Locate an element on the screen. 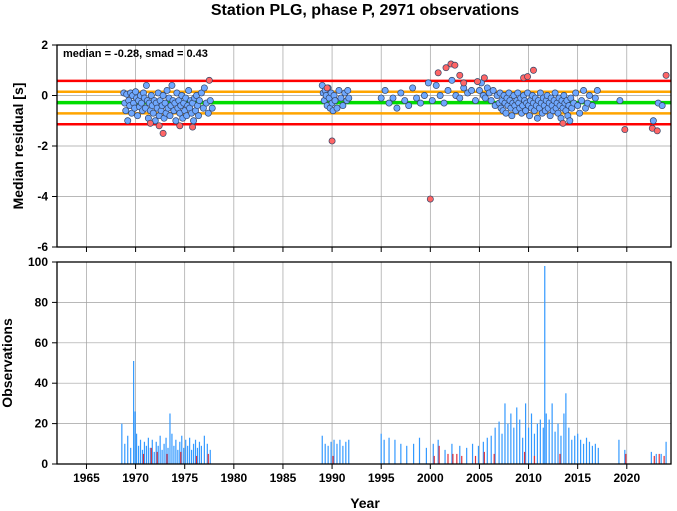 This screenshot has height=511, width=677. x-tick-label: 1965 is located at coordinates (86, 478).